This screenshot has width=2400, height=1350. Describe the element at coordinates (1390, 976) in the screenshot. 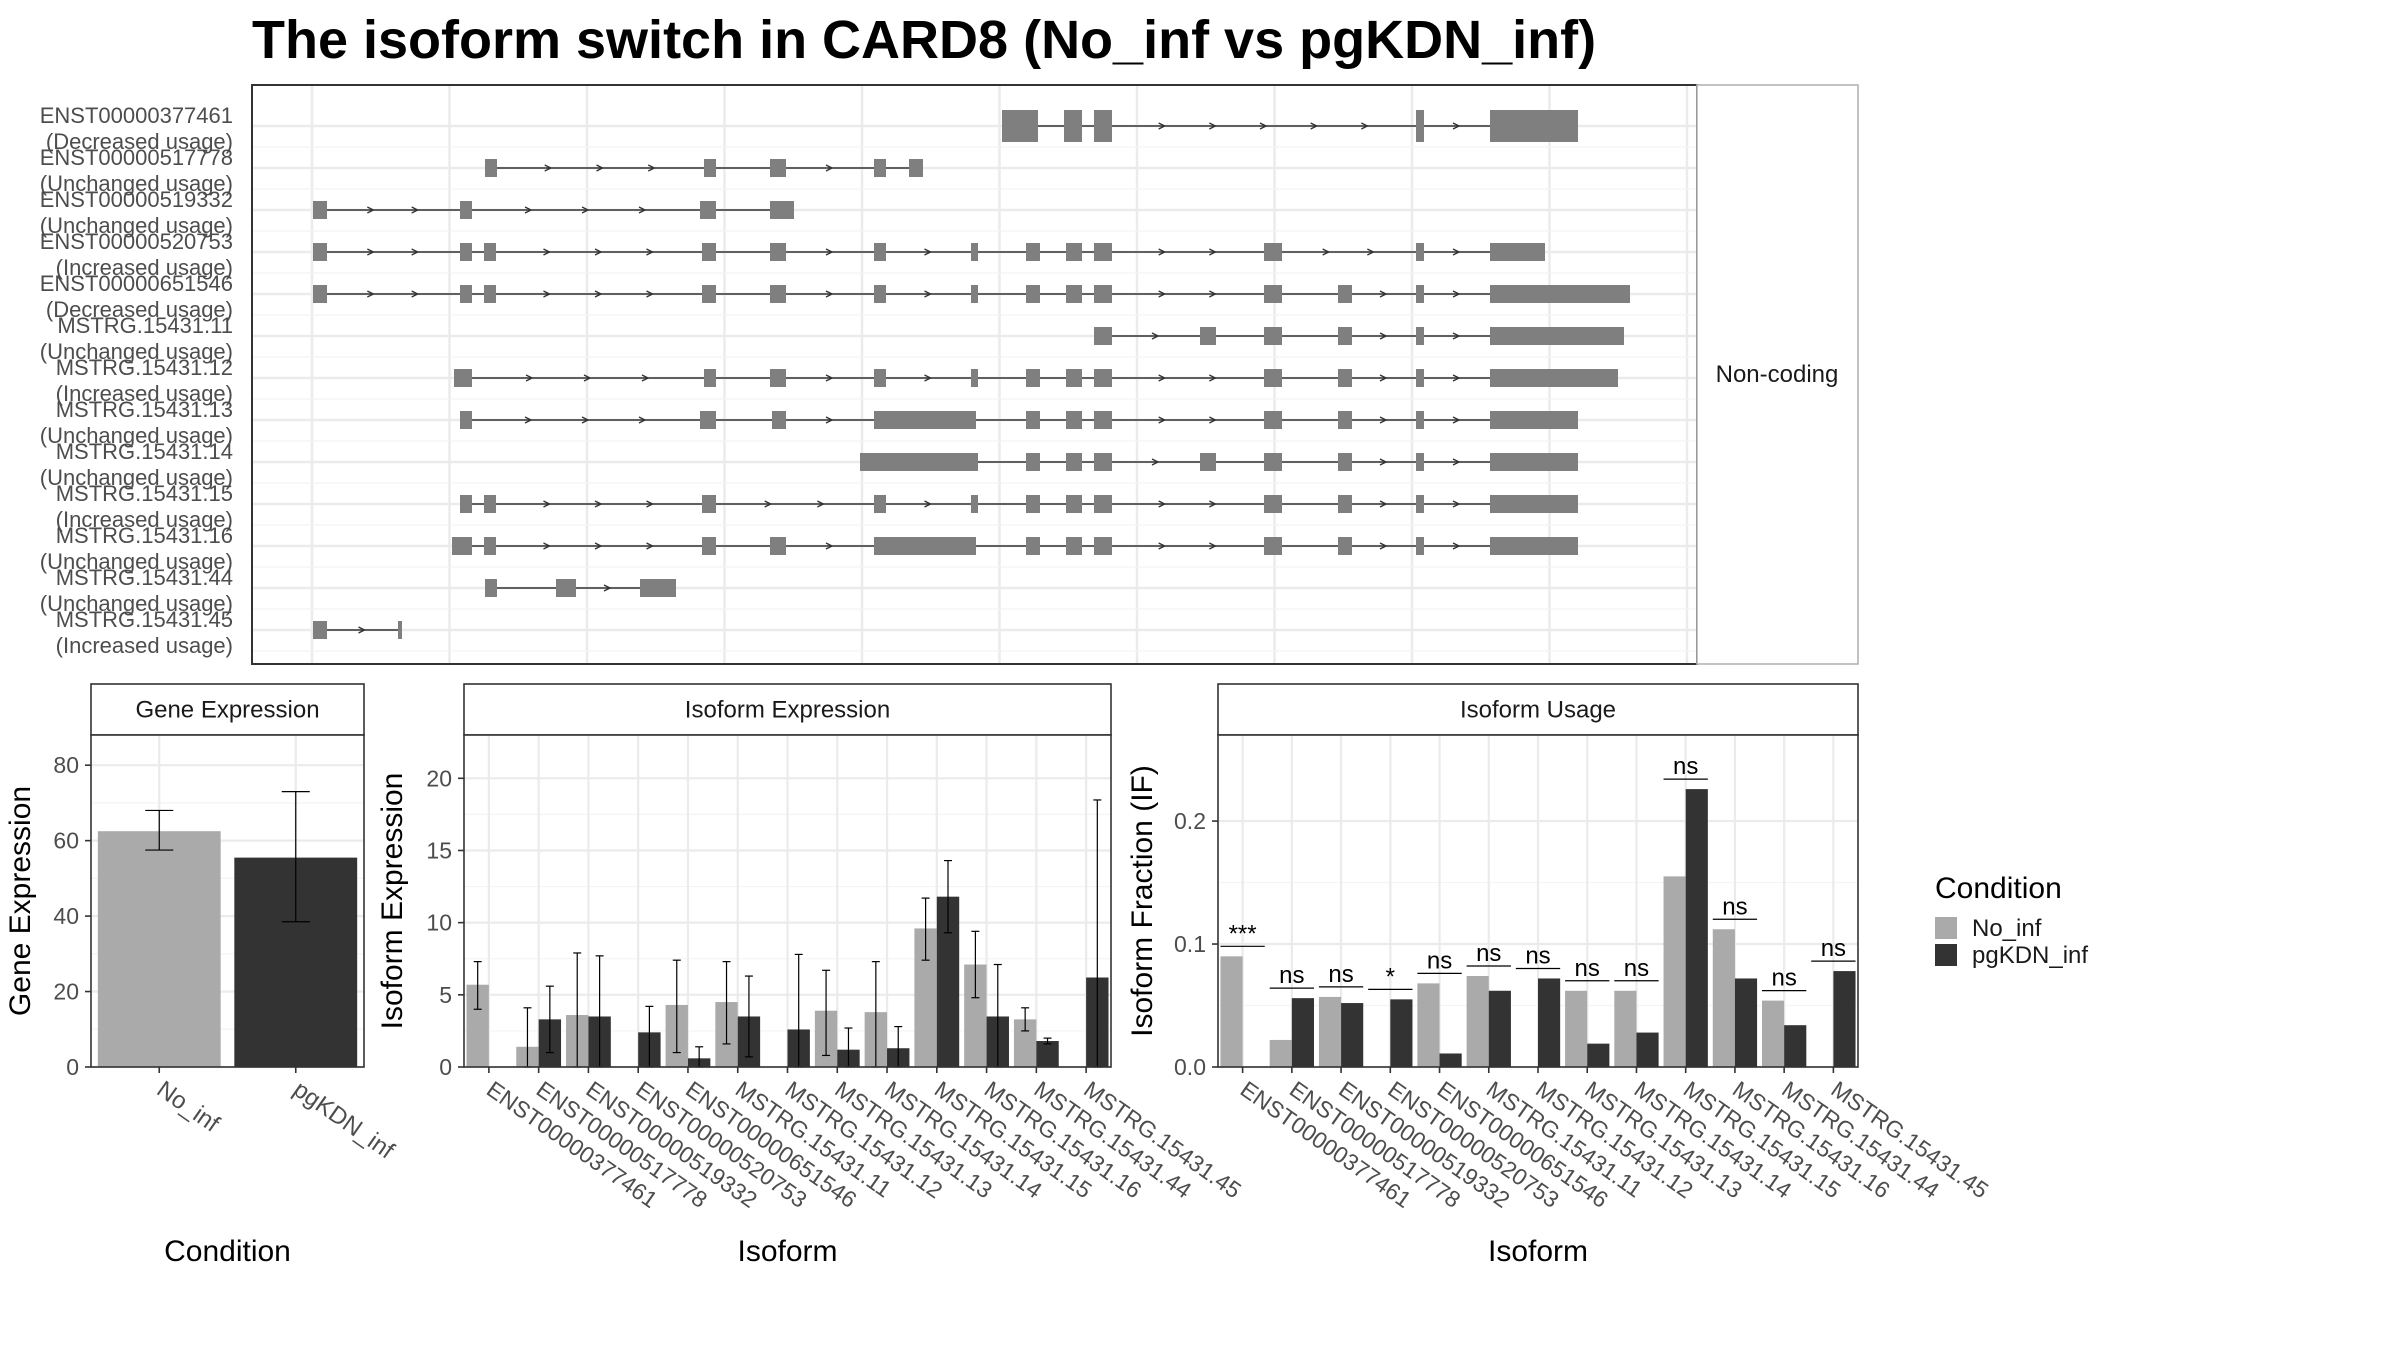

I see `significance-label: *` at that location.